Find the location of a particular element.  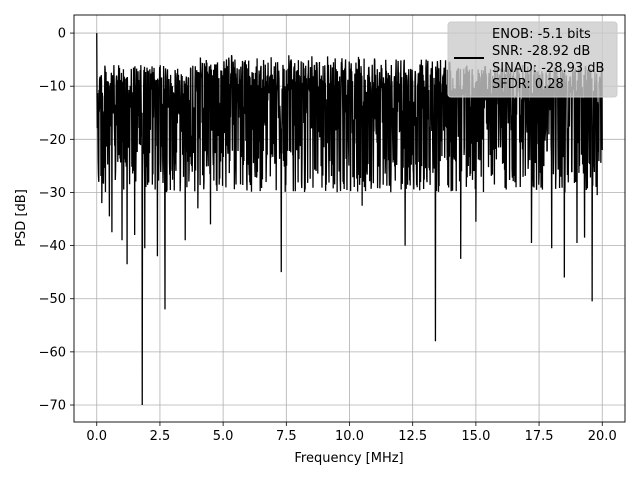

y-tick-label: −20 is located at coordinates (52, 140).